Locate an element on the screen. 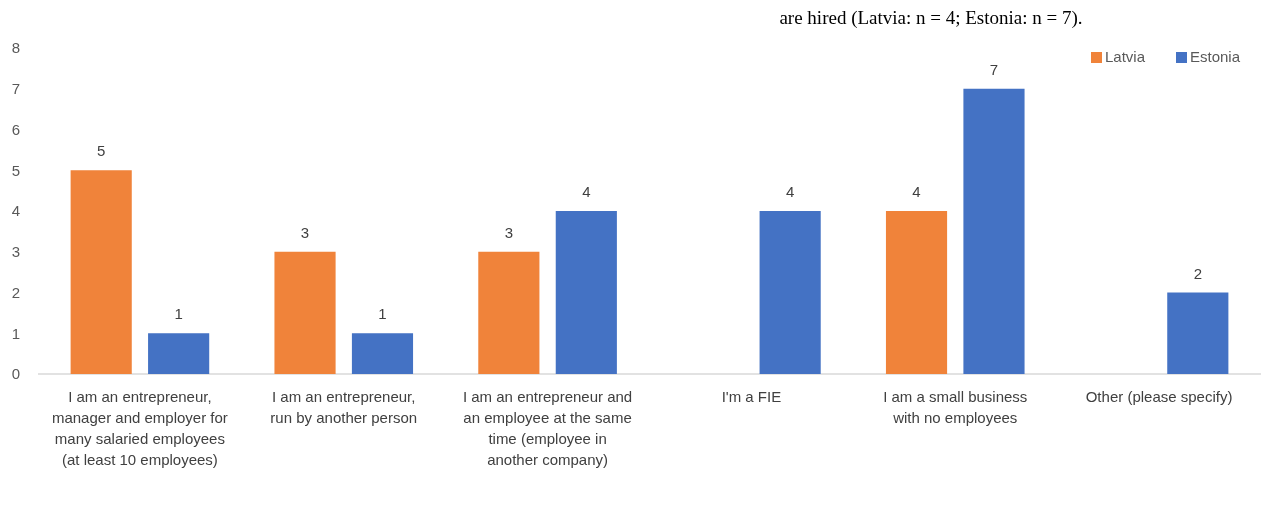 Image resolution: width=1269 pixels, height=512 pixels. data-label: 7 is located at coordinates (994, 69).